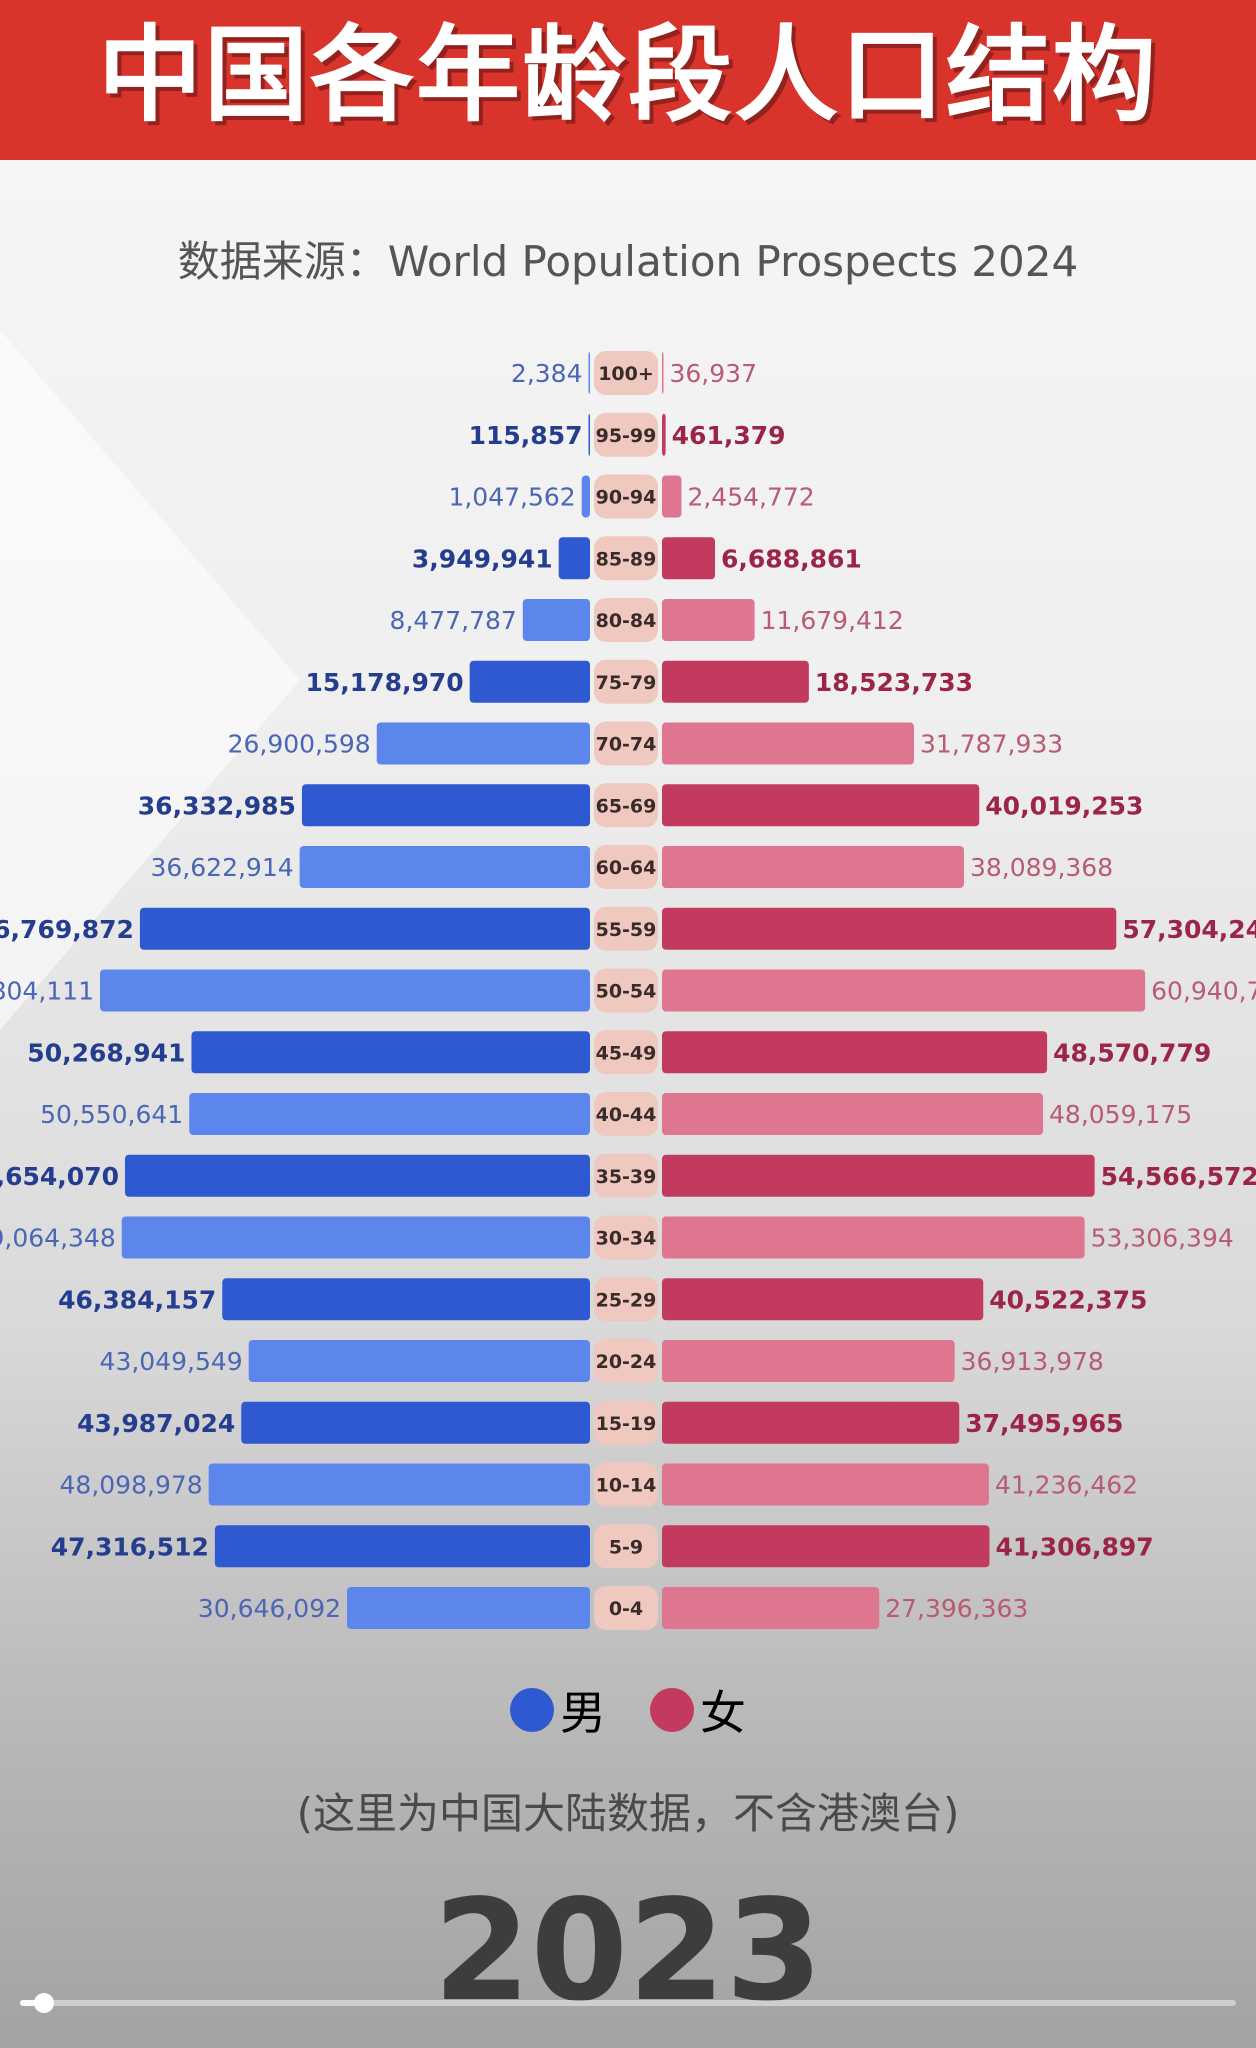 This screenshot has width=1256, height=2048. What do you see at coordinates (1132, 1052) in the screenshot?
I see `female-value-label: 48,570,779` at bounding box center [1132, 1052].